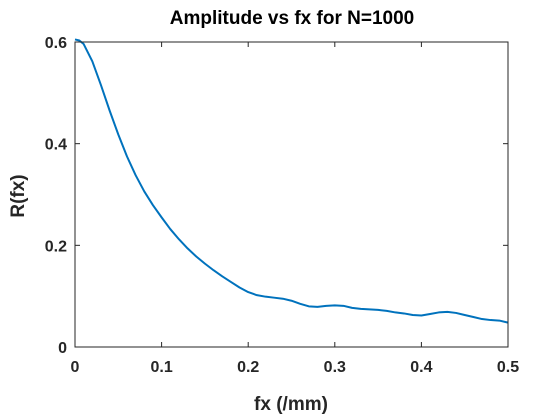  Describe the element at coordinates (421, 367) in the screenshot. I see `x-tick-label: 0.4` at that location.